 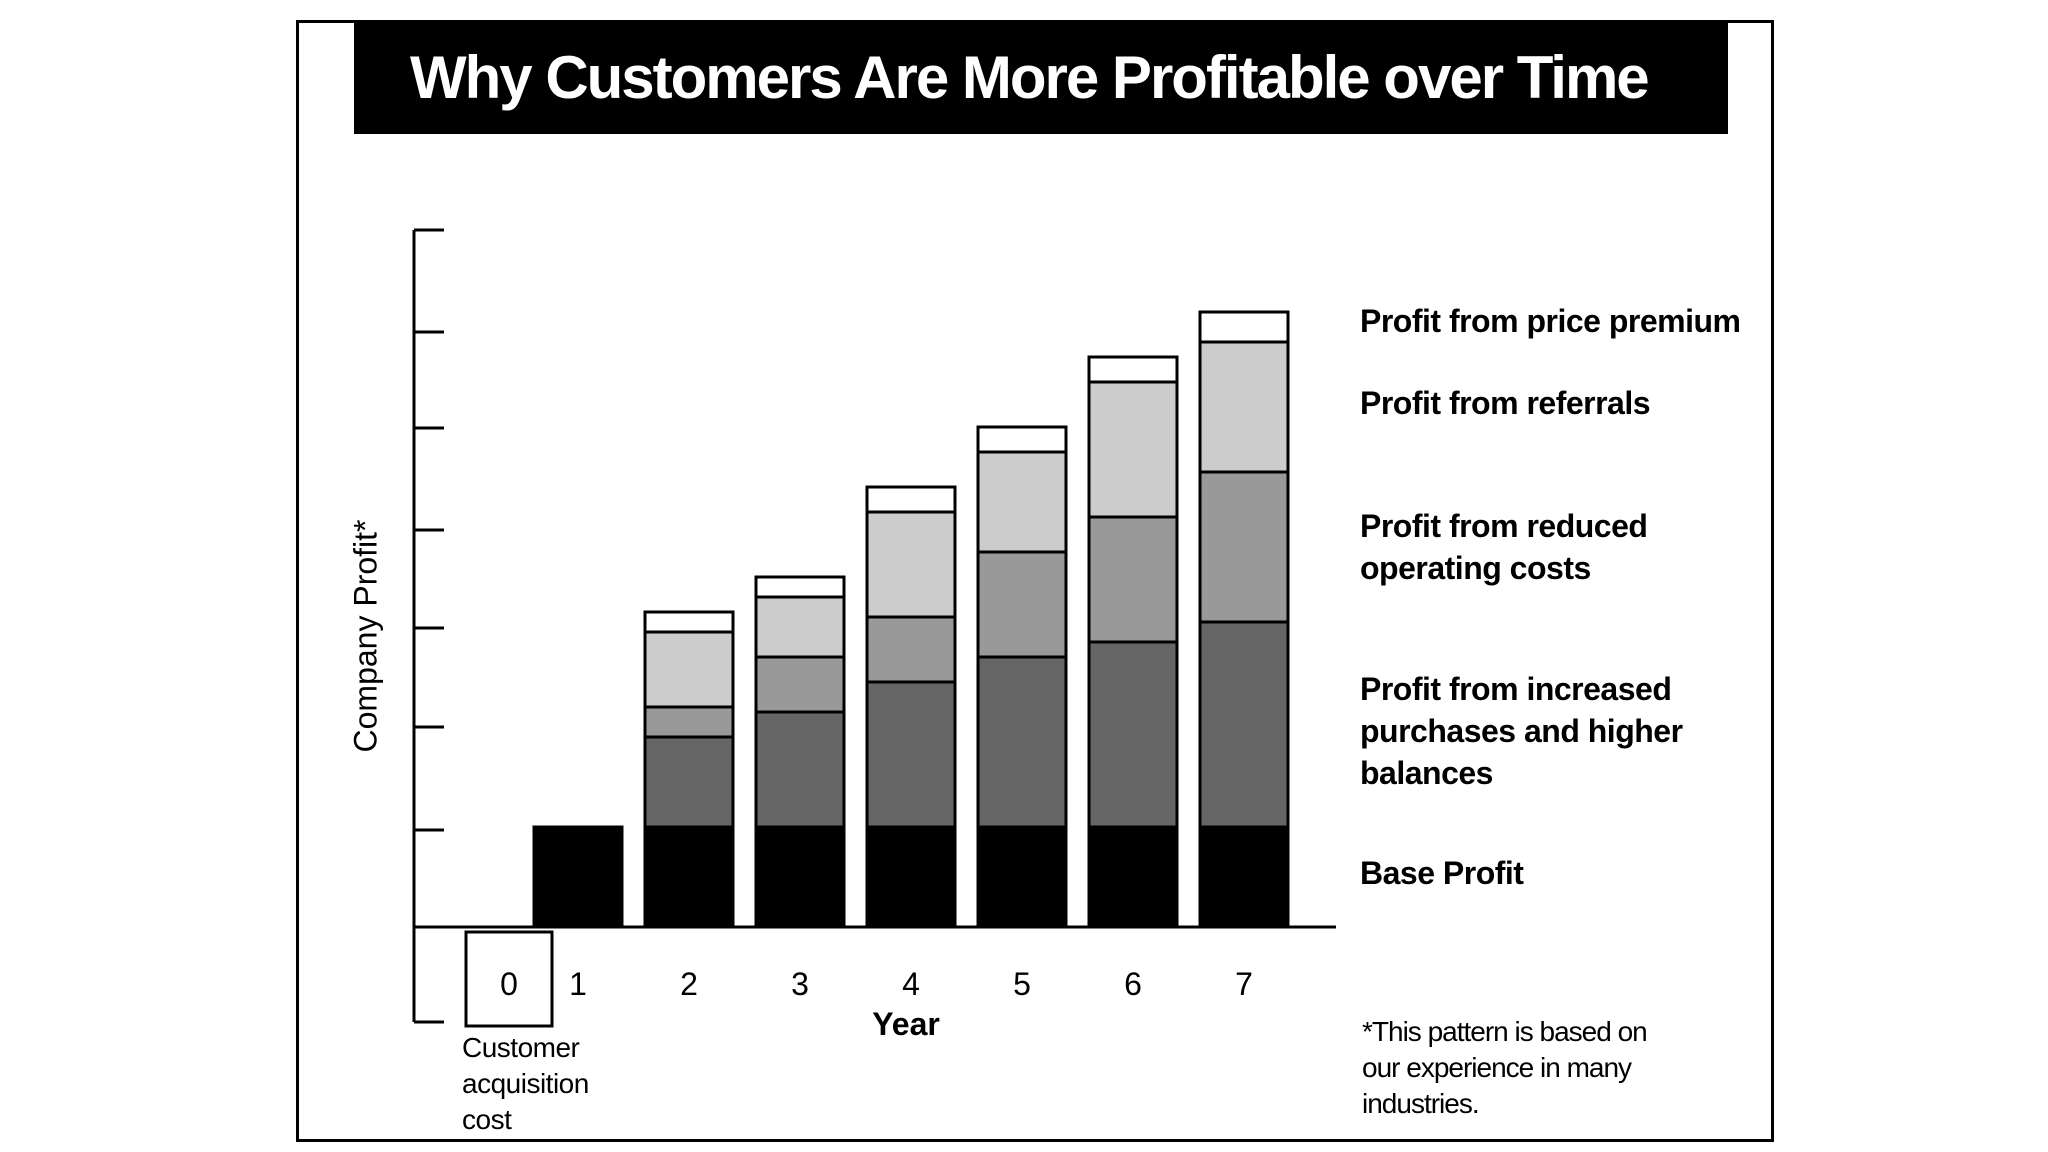 I want to click on legend-referrals: Profit from referrals, so click(x=1505, y=403).